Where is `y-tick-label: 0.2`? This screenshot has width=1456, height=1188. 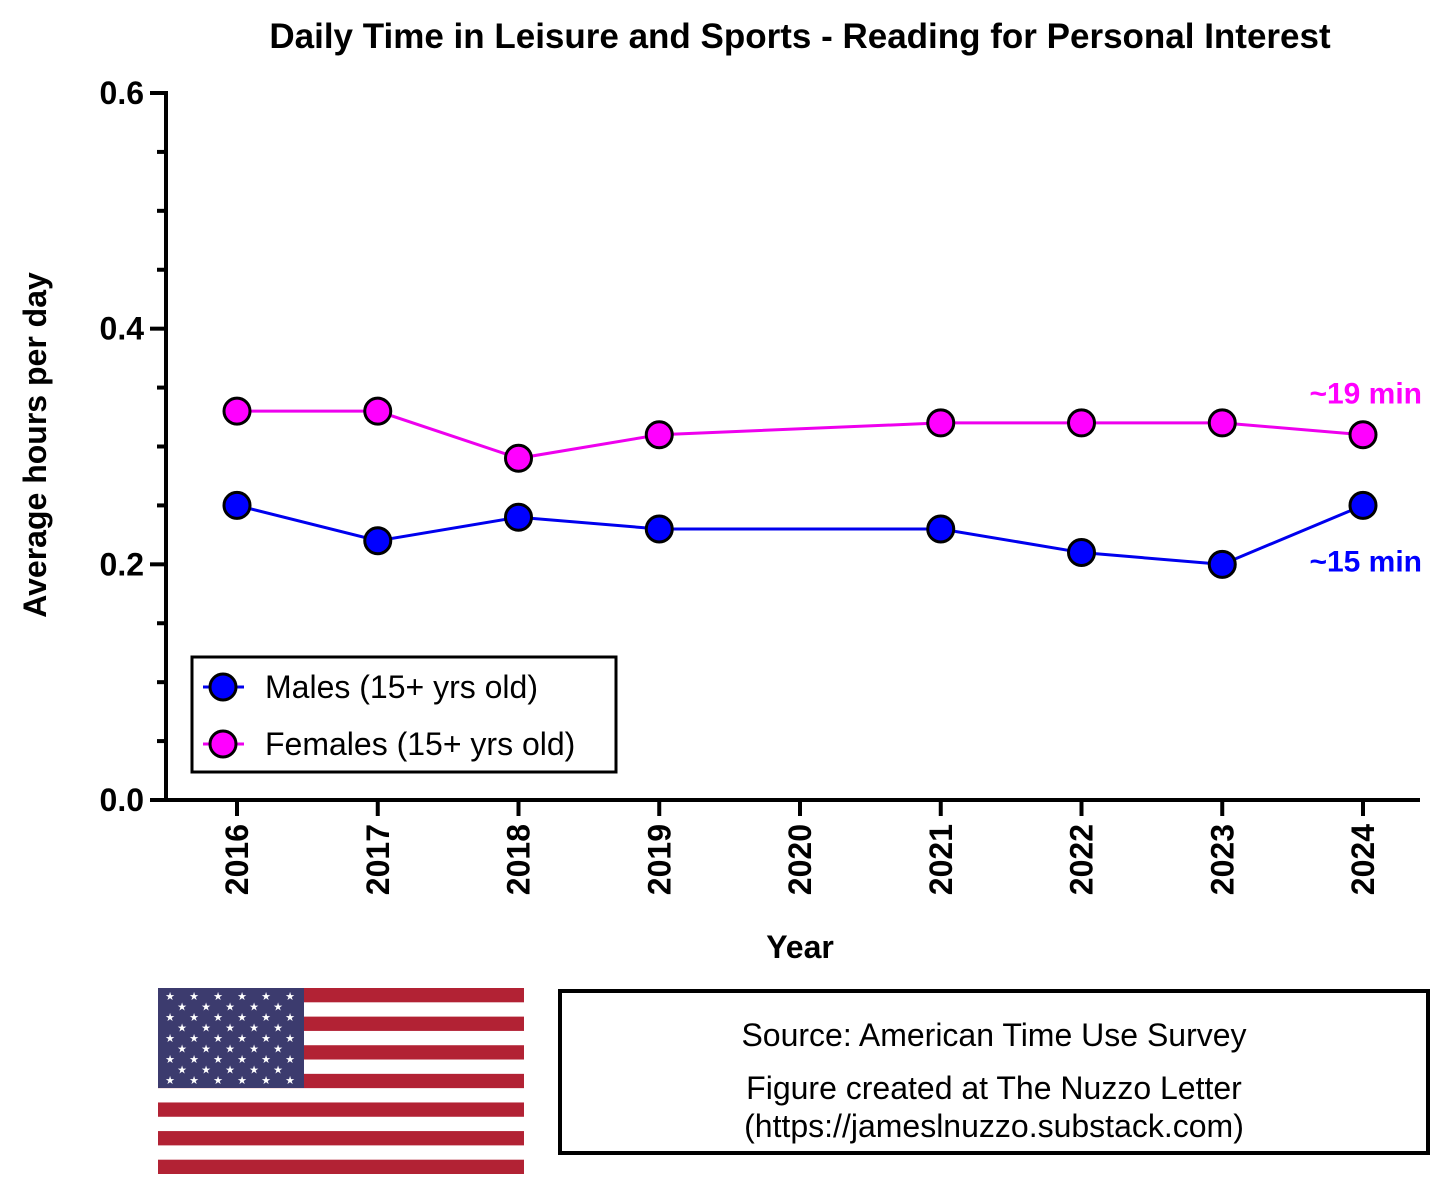 y-tick-label: 0.2 is located at coordinates (122, 564).